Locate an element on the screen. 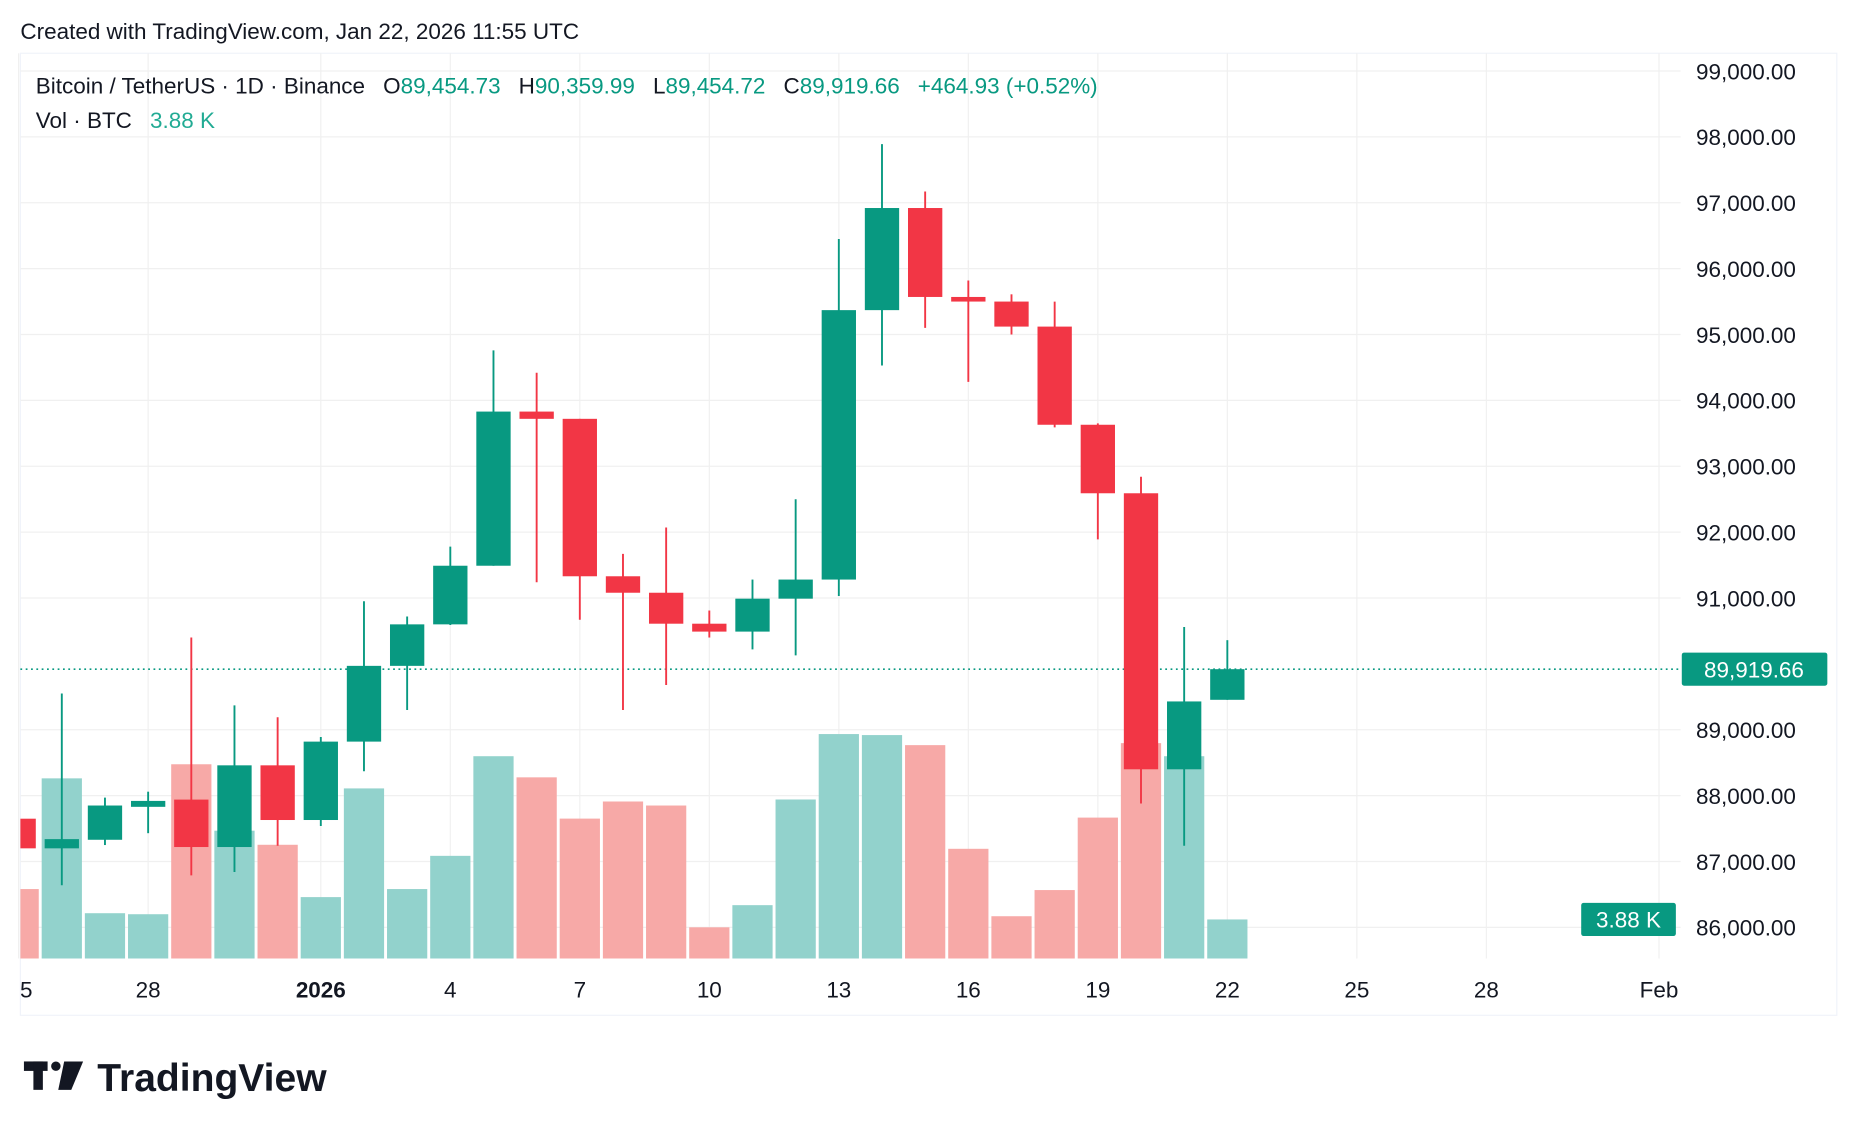 Image resolution: width=1856 pixels, height=1136 pixels. brand-name: TradingView is located at coordinates (212, 1078).